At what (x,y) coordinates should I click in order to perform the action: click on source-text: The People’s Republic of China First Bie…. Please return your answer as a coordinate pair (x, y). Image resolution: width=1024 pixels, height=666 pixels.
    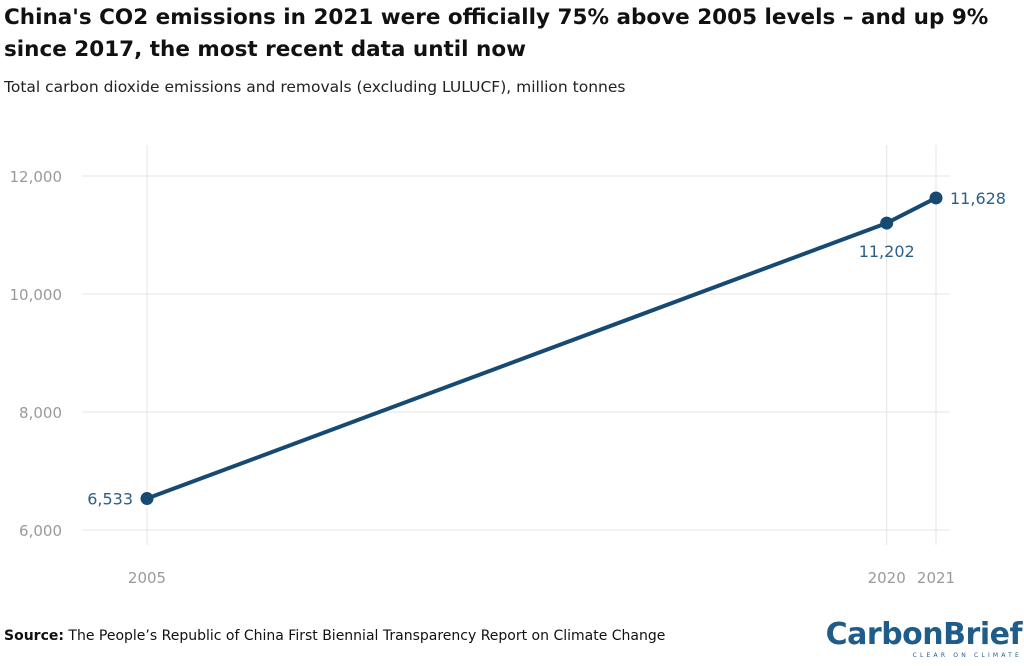
    Looking at the image, I should click on (367, 636).